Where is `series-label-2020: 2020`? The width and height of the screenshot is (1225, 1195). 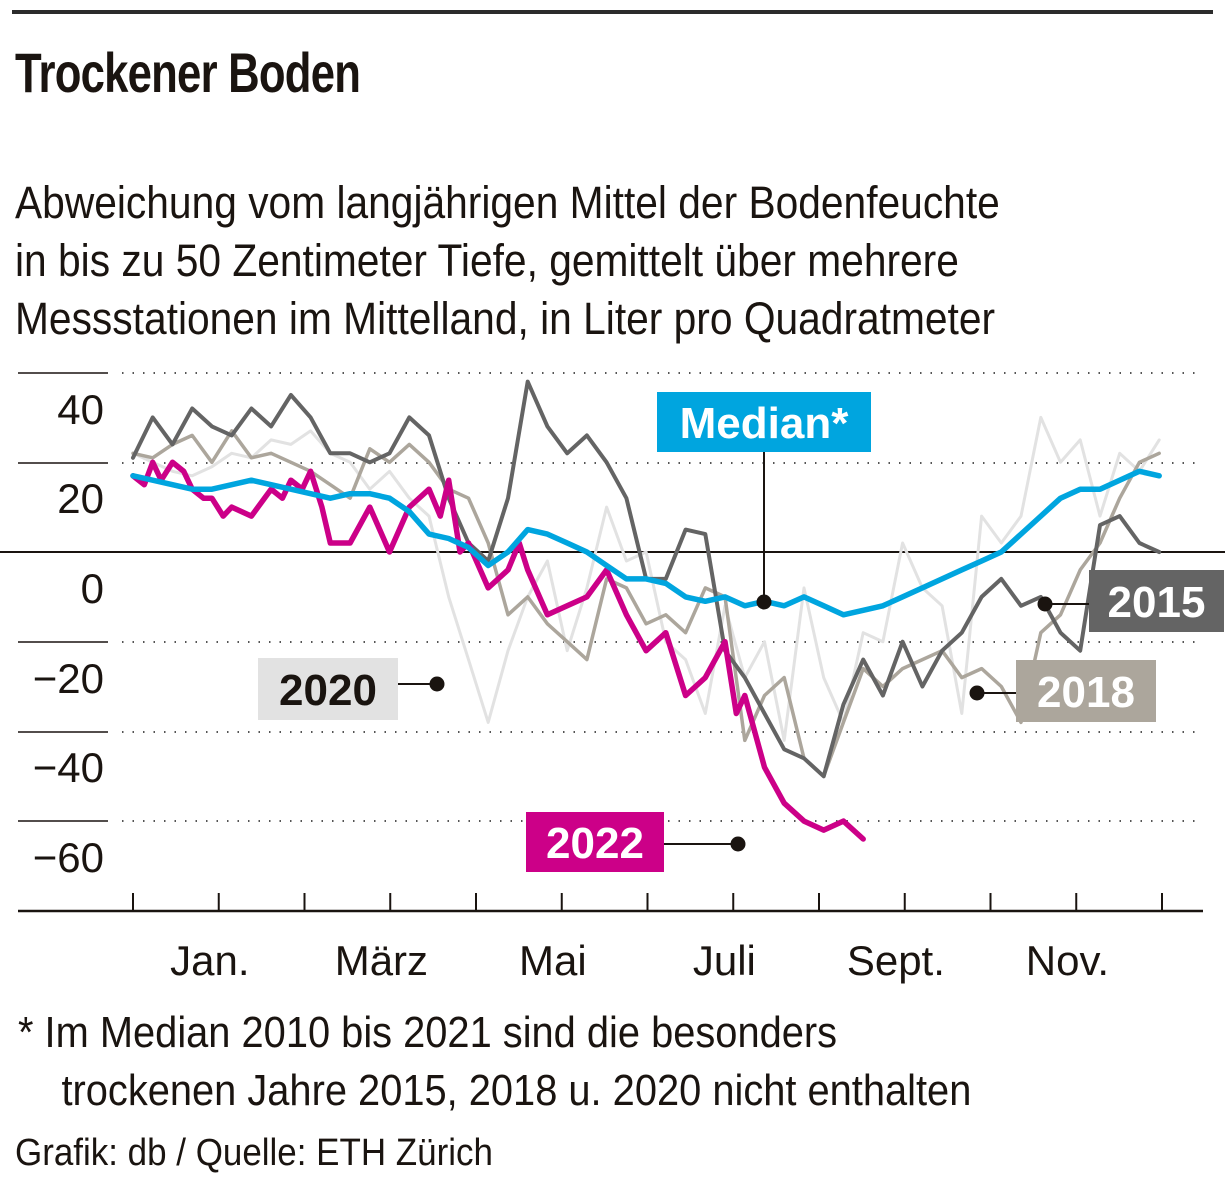
series-label-2020: 2020 is located at coordinates (328, 690).